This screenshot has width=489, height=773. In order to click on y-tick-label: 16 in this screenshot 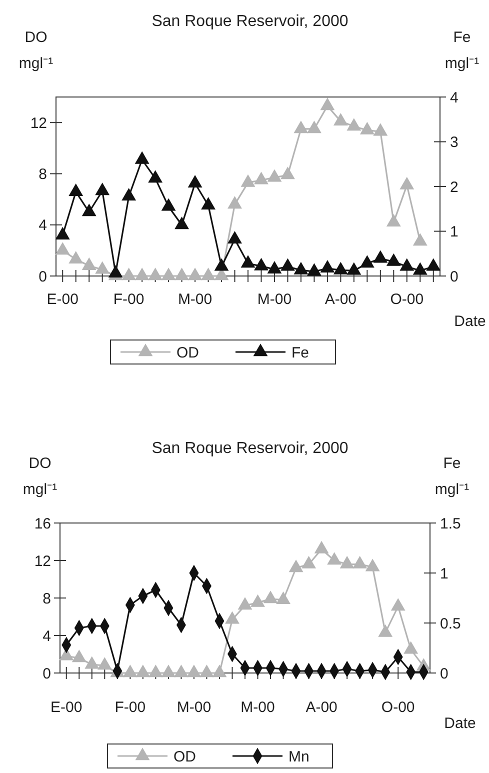, I will do `click(42, 523)`.